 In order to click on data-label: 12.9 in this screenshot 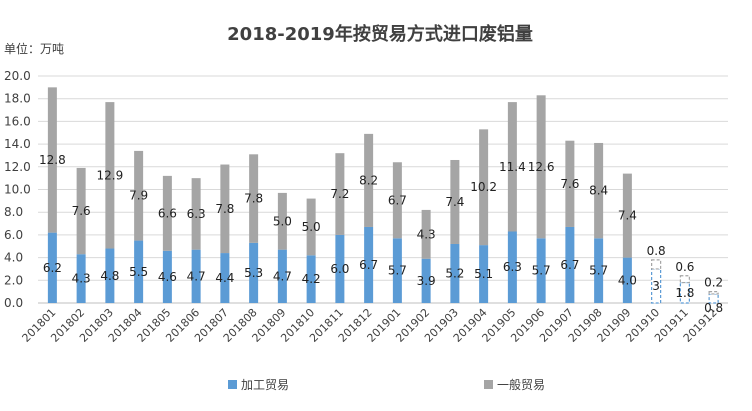, I will do `click(110, 175)`.